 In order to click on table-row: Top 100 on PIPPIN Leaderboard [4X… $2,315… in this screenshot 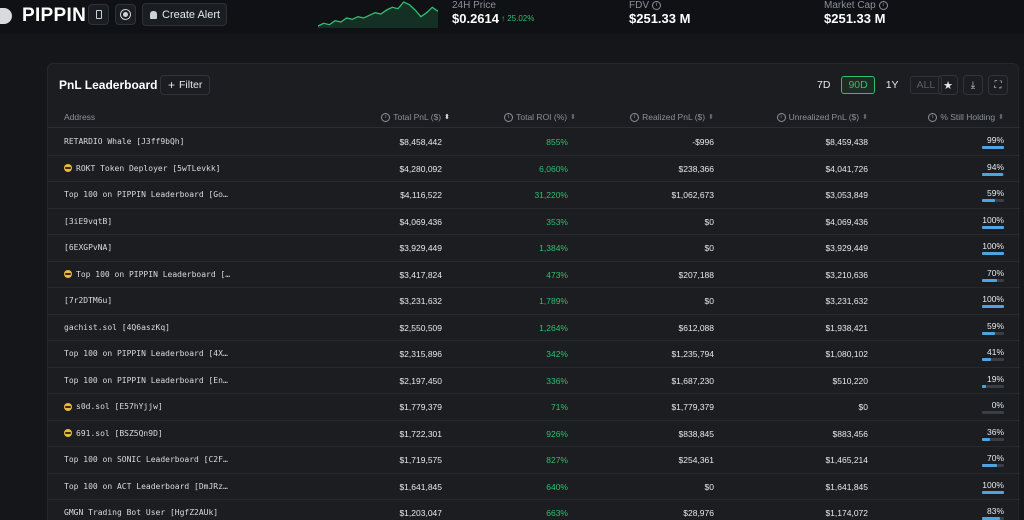, I will do `click(534, 354)`.